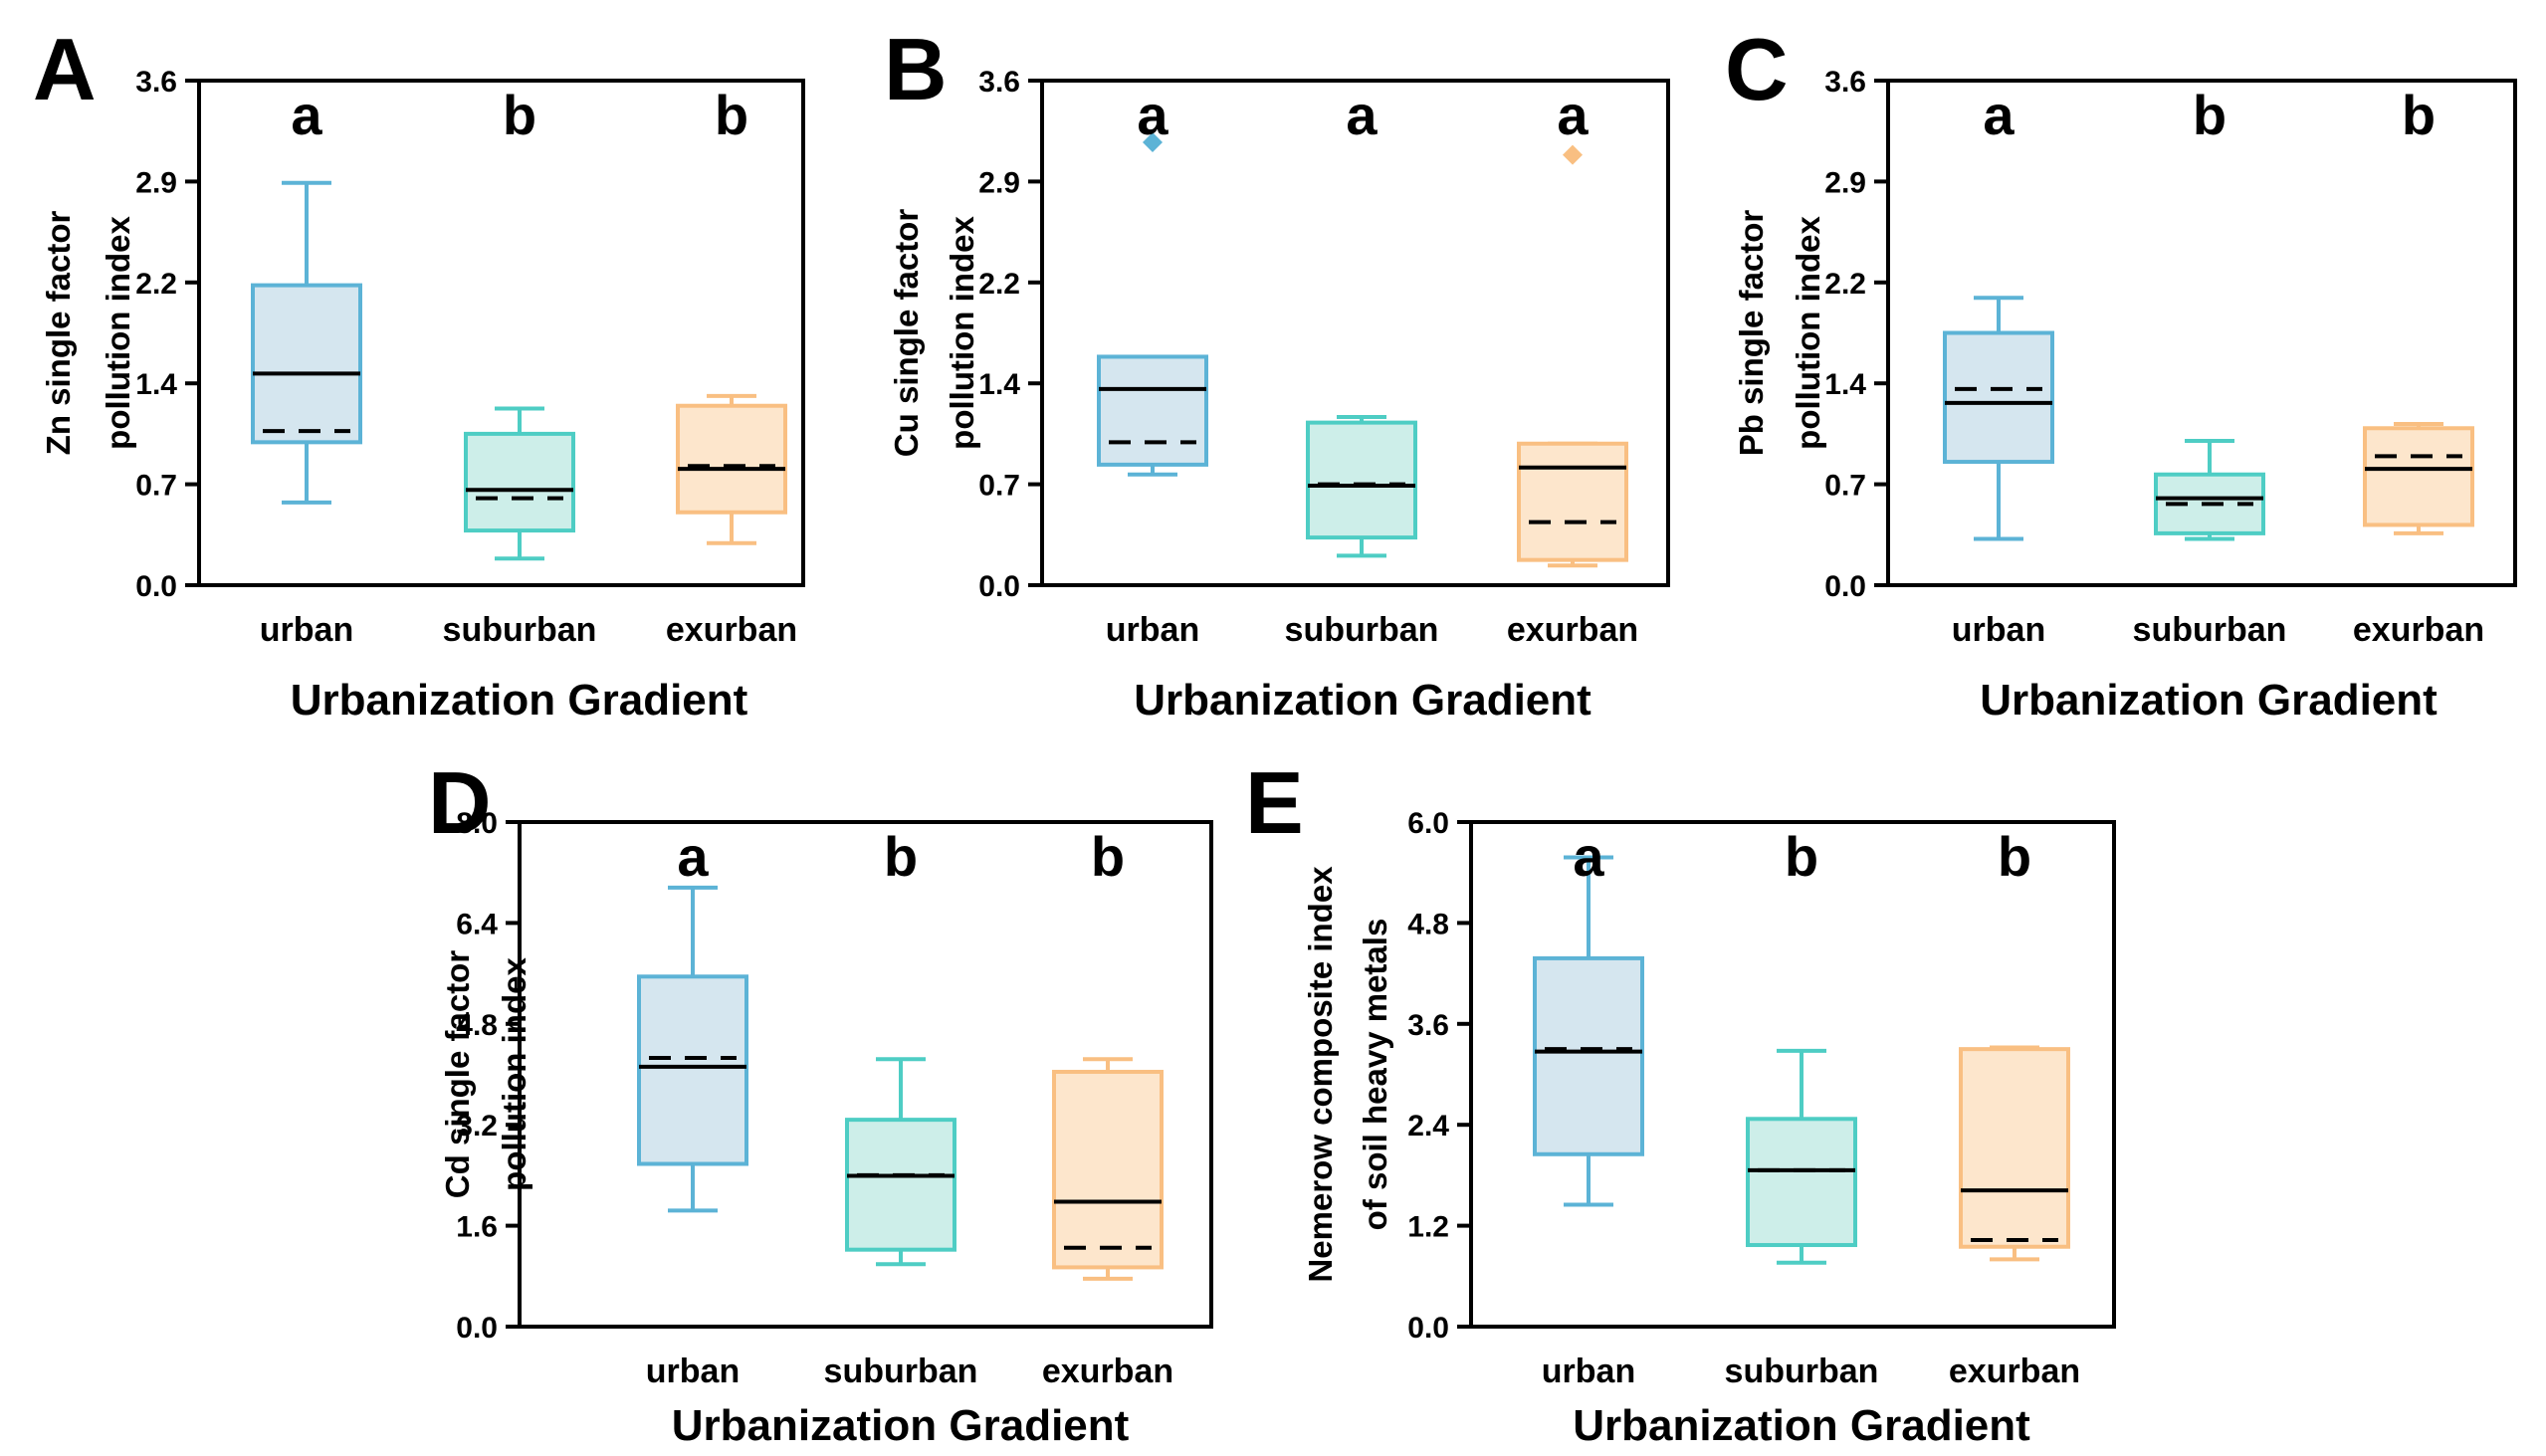 The height and width of the screenshot is (1456, 2546). Describe the element at coordinates (900, 1185) in the screenshot. I see `panel-d-suburban-box` at that location.